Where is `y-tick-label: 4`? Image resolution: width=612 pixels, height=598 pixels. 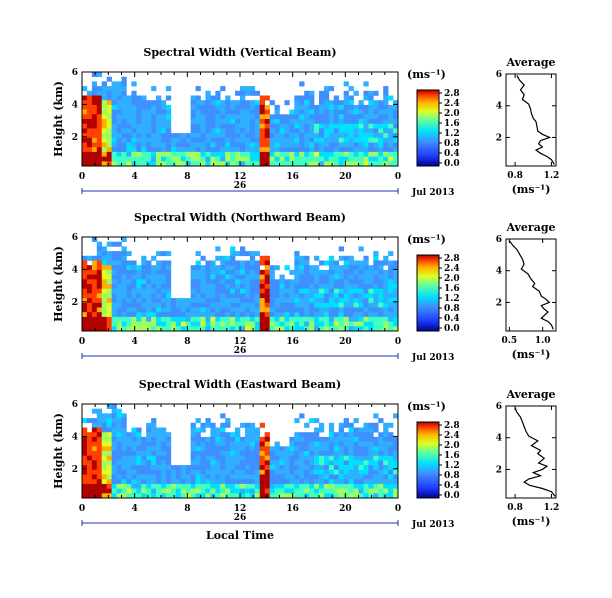 y-tick-label: 4 is located at coordinates (75, 437).